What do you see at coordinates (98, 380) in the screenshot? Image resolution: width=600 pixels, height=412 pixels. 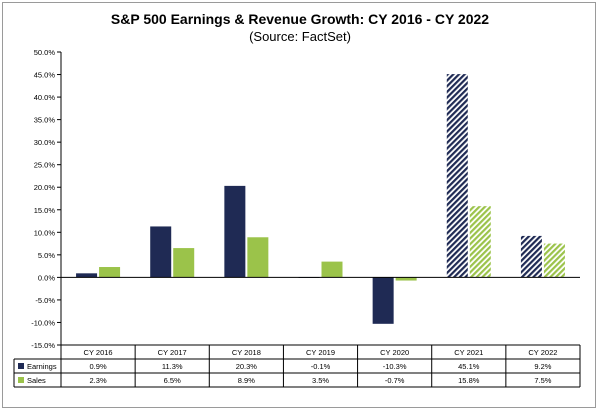 I see `sales-value-label: 2.3%` at bounding box center [98, 380].